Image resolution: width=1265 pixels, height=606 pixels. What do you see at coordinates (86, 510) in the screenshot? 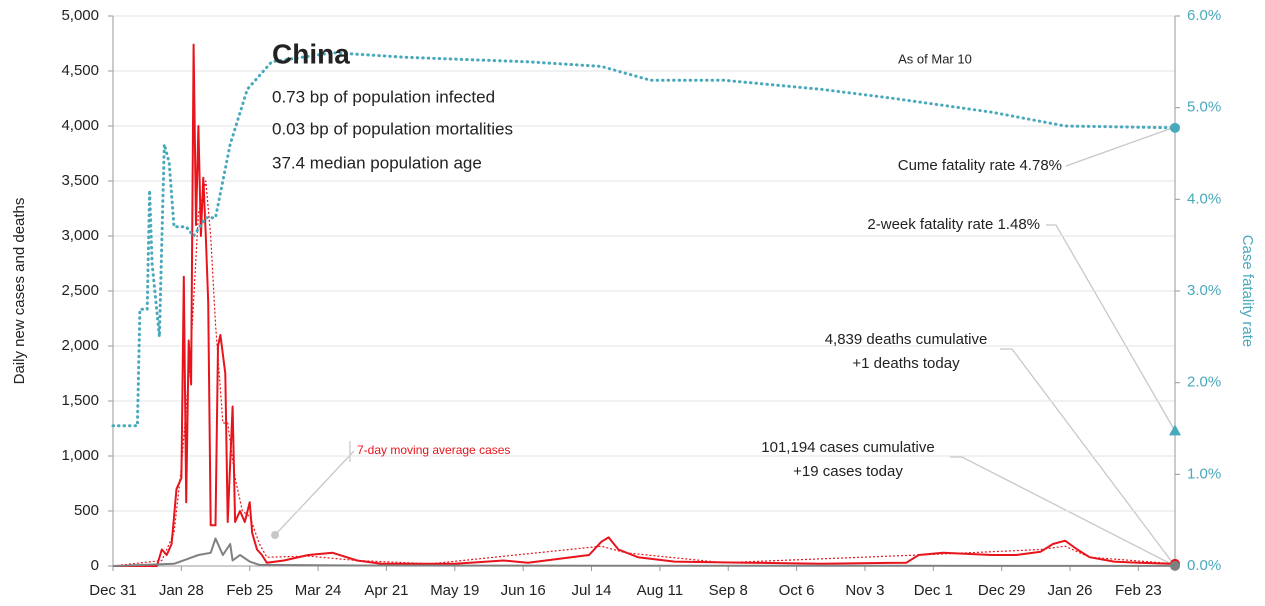
I see `y-tick-label: 500` at bounding box center [86, 510].